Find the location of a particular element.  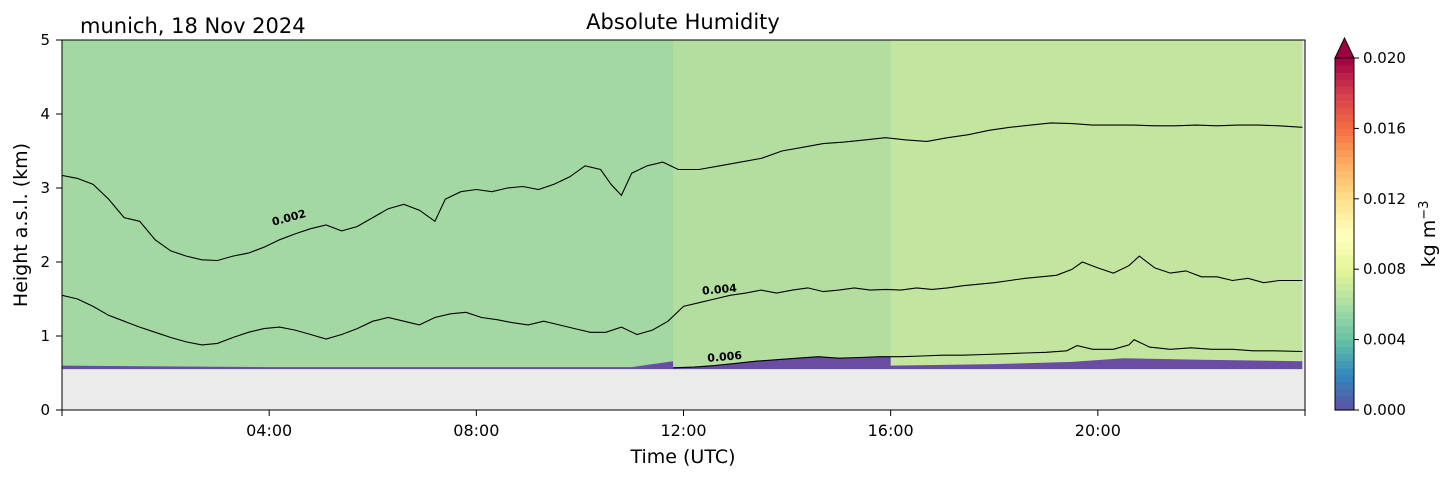

colorbar-label: kg m−3 is located at coordinates (1428, 234).